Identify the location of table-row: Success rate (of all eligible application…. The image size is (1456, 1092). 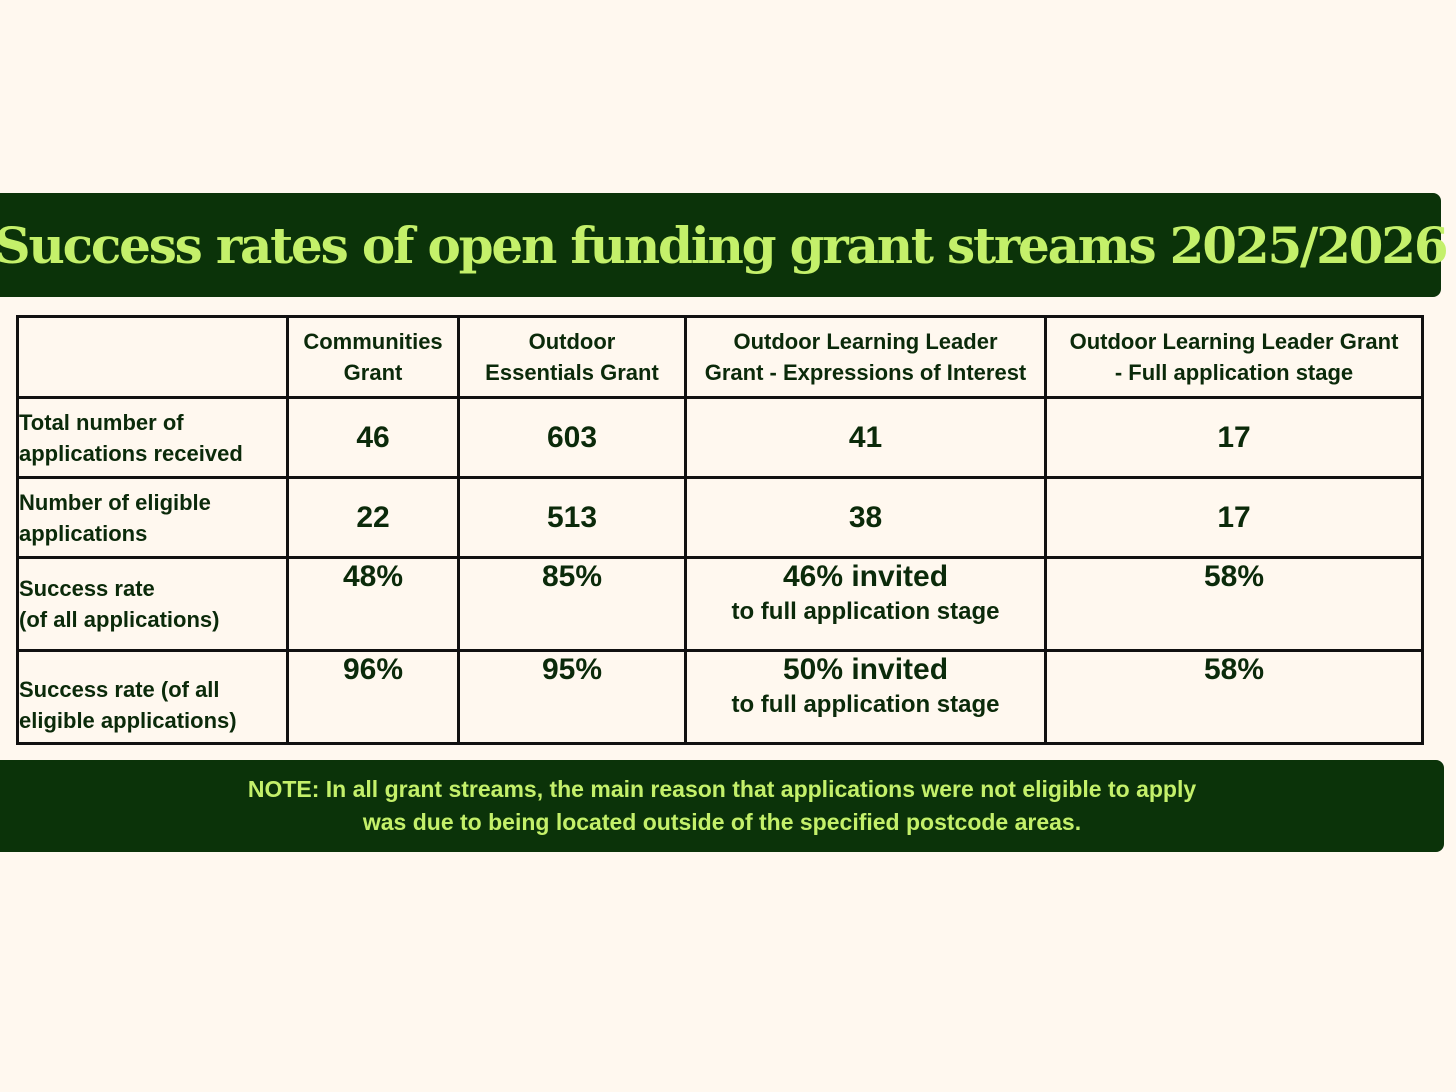
(720, 697).